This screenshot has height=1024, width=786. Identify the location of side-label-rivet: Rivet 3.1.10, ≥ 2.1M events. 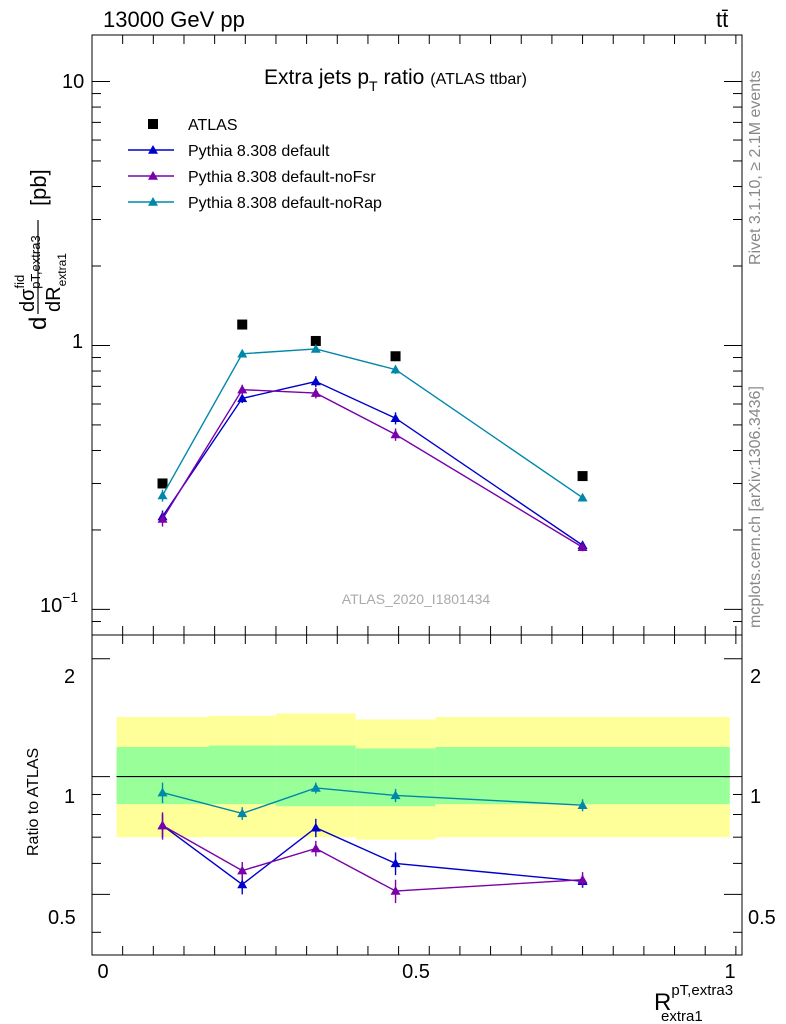
(755, 167).